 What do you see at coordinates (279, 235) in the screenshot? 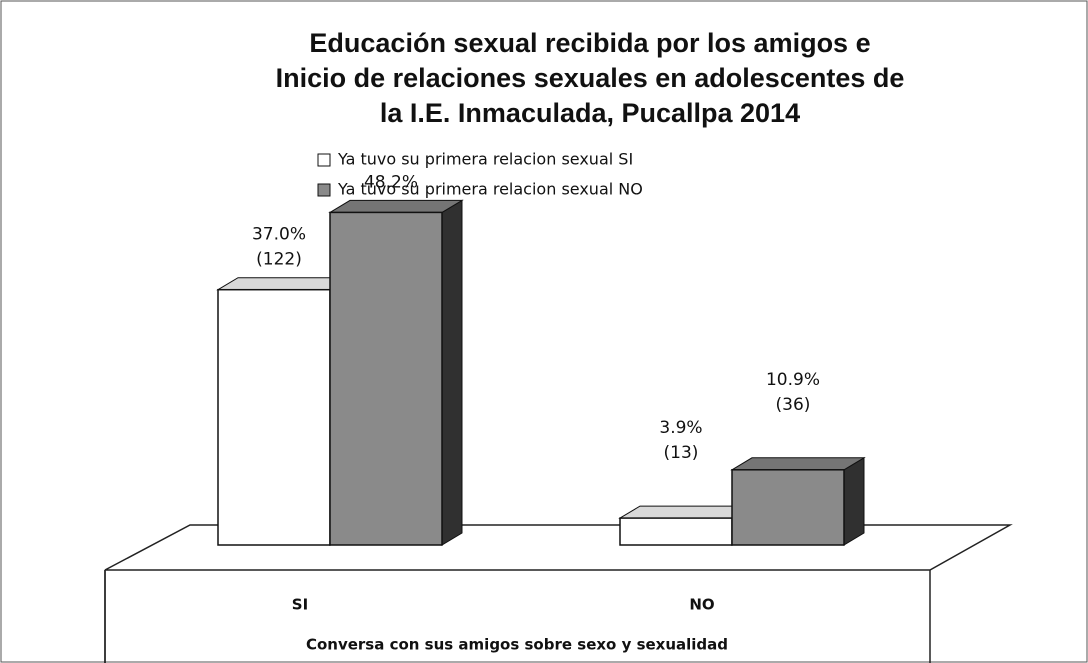
I see `data-label: 37.0%` at bounding box center [279, 235].